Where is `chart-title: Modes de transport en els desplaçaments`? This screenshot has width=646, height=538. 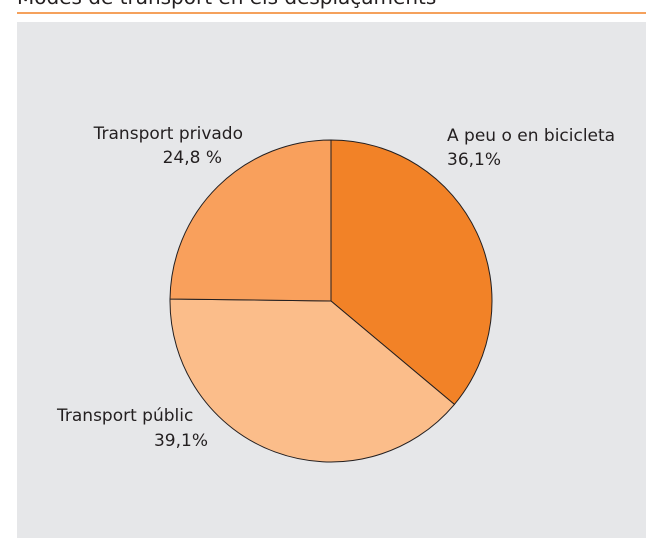
chart-title: Modes de transport en els desplaçaments is located at coordinates (226, 4).